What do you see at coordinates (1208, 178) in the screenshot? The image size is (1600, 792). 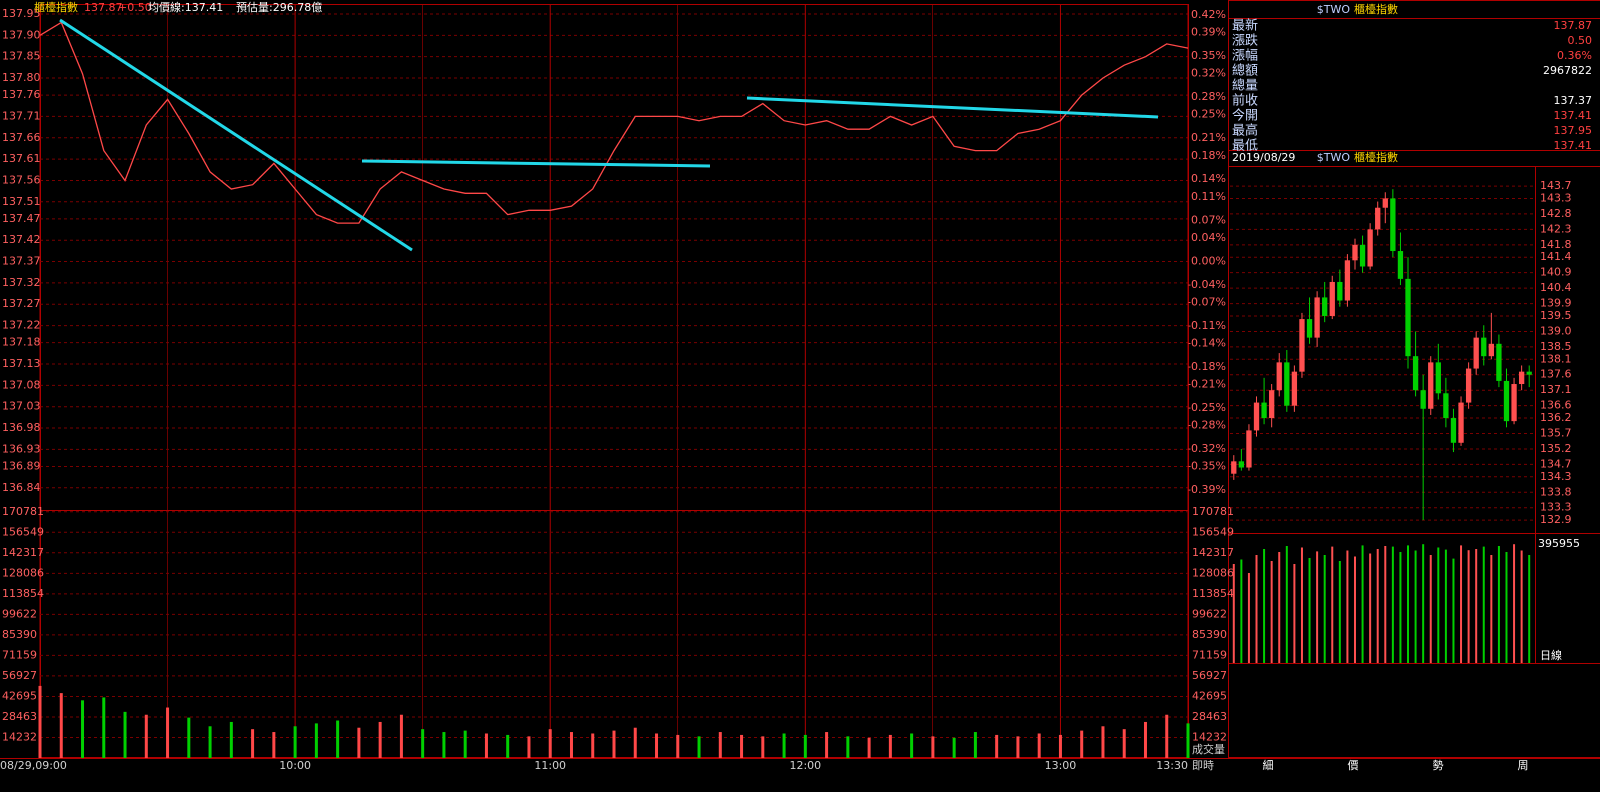 I see `y2-tick-label: 0.14%` at bounding box center [1208, 178].